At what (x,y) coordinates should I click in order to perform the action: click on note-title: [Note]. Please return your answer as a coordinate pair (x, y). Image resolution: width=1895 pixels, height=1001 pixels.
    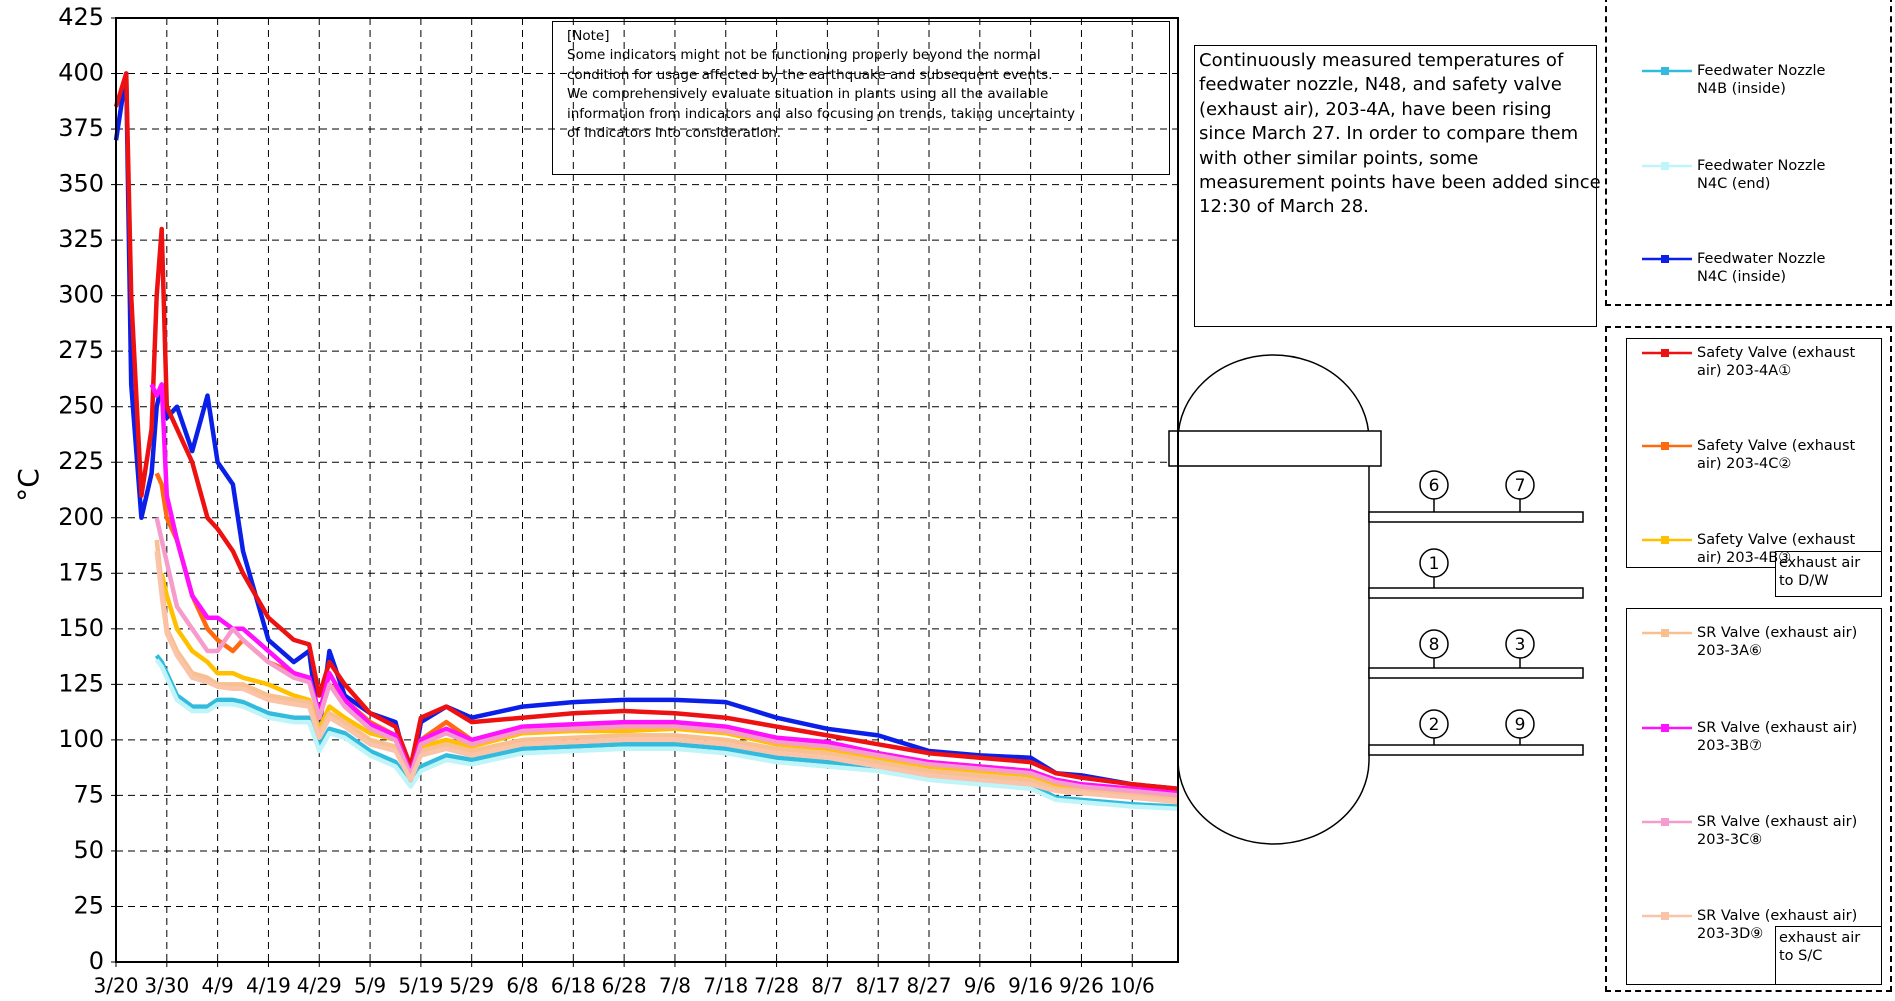
    Looking at the image, I should click on (588, 36).